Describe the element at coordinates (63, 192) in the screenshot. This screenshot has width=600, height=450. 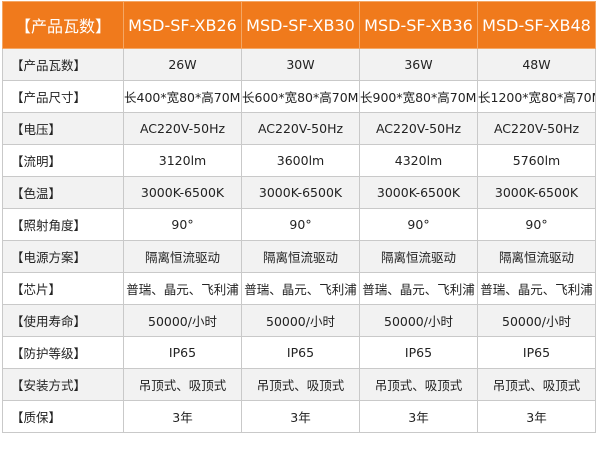
I see `row-label: 【色温】` at that location.